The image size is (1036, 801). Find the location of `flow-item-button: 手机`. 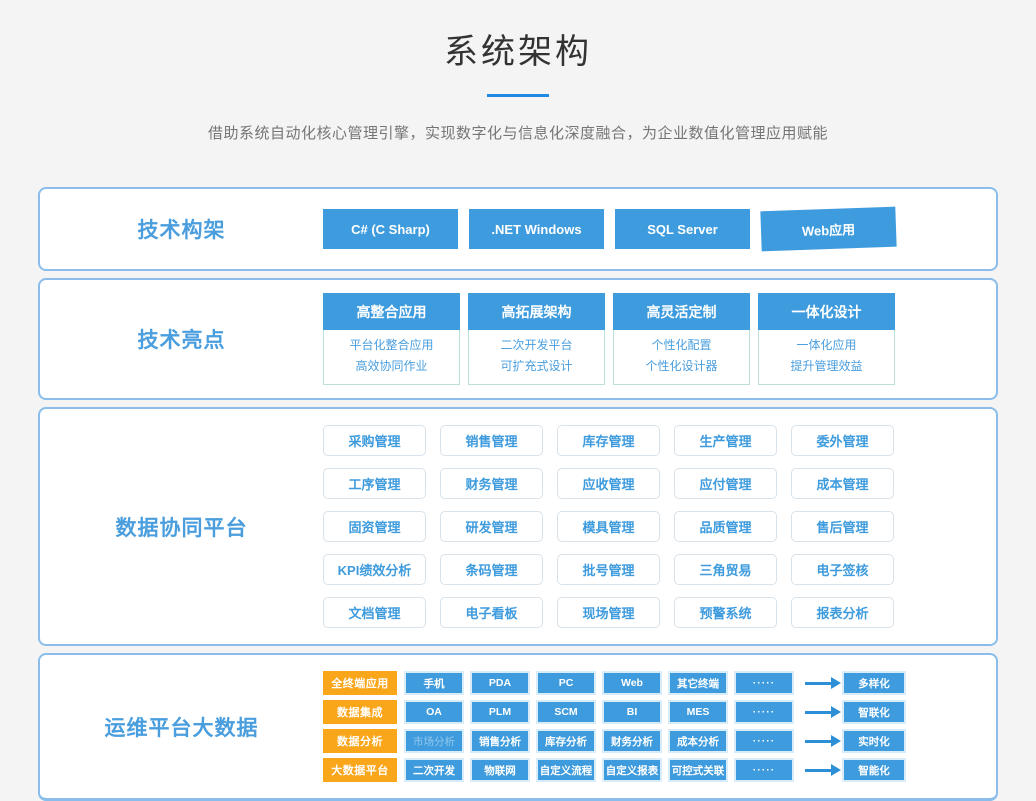

flow-item-button: 手机 is located at coordinates (434, 683).